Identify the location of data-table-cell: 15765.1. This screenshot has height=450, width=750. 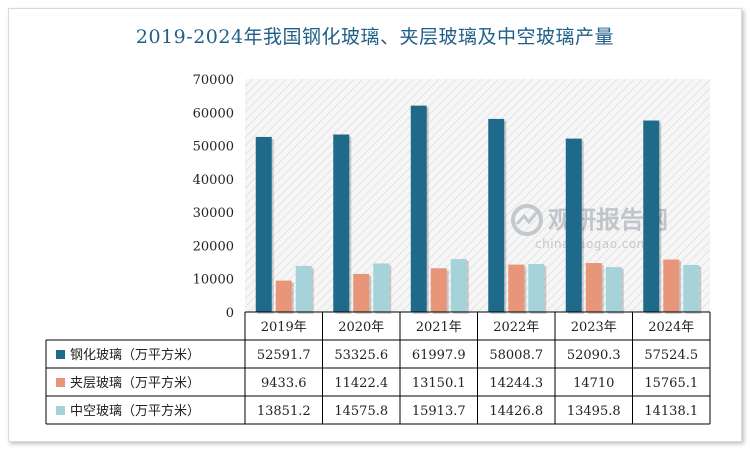
(671, 383).